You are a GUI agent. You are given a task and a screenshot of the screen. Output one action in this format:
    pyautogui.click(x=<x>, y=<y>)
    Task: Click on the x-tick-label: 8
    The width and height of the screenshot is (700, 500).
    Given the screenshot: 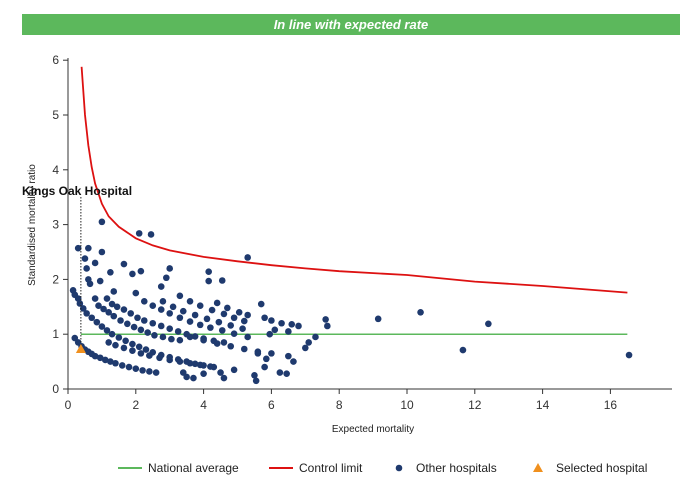 What is the action you would take?
    pyautogui.click(x=339, y=405)
    